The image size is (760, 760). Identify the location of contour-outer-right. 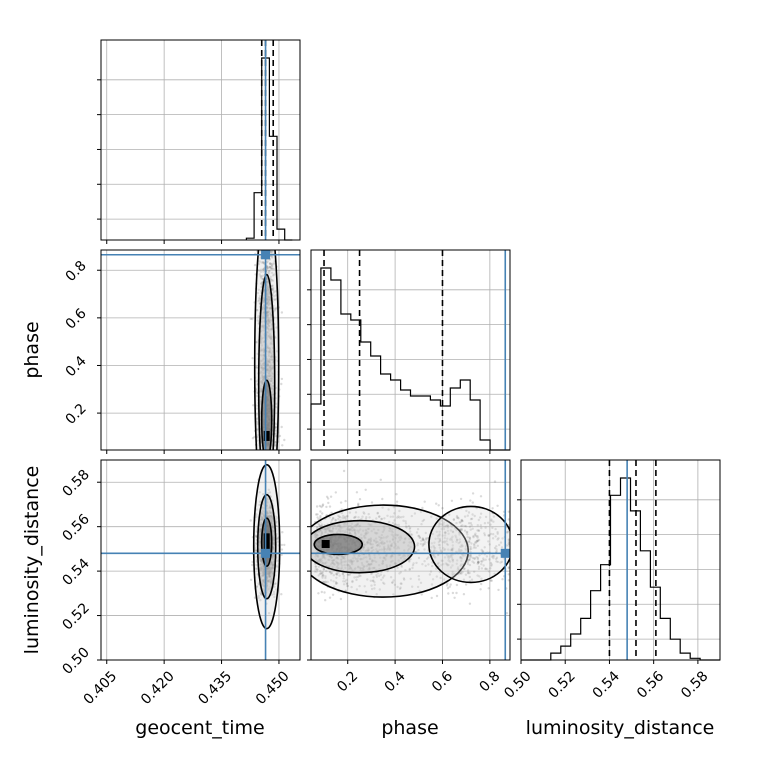
(469, 544).